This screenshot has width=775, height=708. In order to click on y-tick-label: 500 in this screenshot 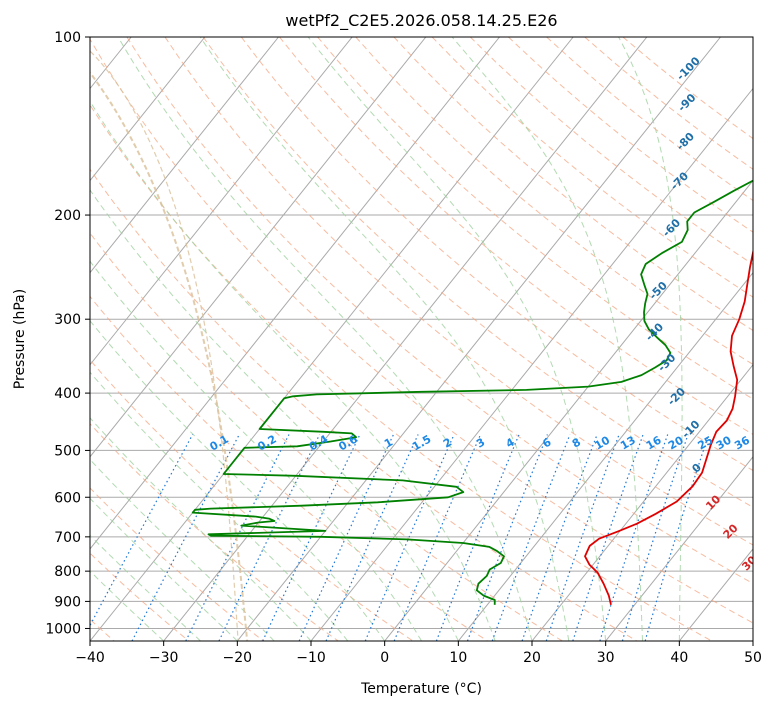, I will do `click(67, 451)`.